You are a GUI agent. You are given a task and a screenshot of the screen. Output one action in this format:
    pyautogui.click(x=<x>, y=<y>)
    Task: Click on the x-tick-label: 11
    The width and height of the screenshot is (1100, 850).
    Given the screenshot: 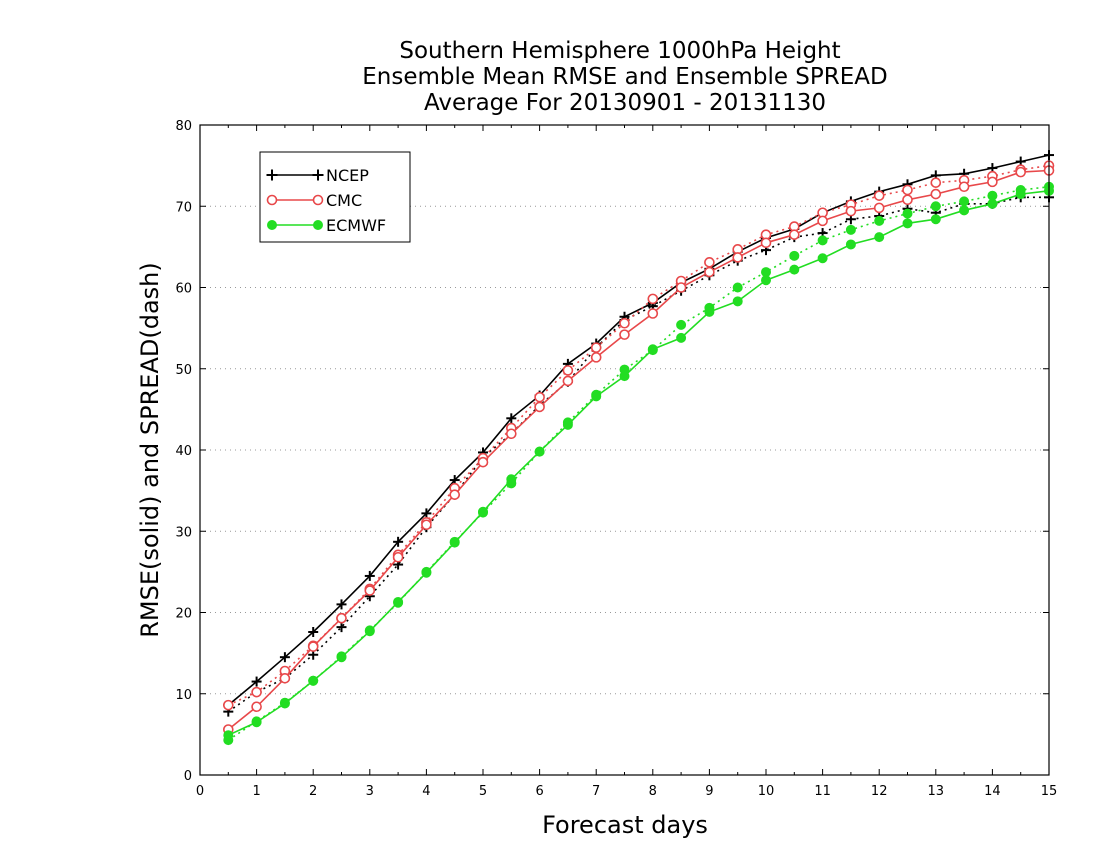 What is the action you would take?
    pyautogui.click(x=822, y=791)
    